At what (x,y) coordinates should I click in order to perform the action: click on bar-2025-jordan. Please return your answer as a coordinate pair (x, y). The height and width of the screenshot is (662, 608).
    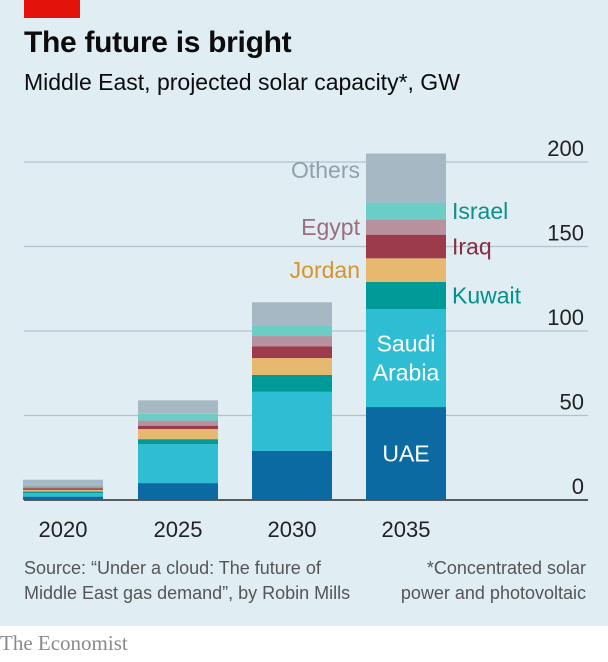
    Looking at the image, I should click on (178, 434).